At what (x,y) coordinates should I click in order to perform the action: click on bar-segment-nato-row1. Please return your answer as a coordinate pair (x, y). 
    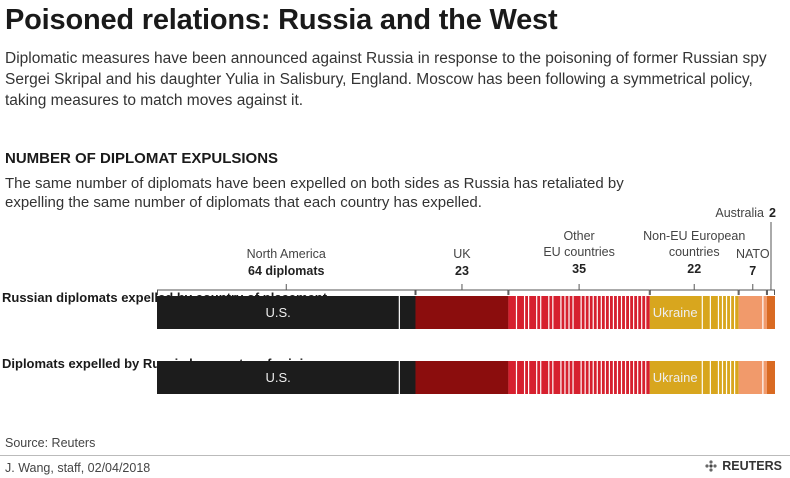
    Looking at the image, I should click on (752, 312).